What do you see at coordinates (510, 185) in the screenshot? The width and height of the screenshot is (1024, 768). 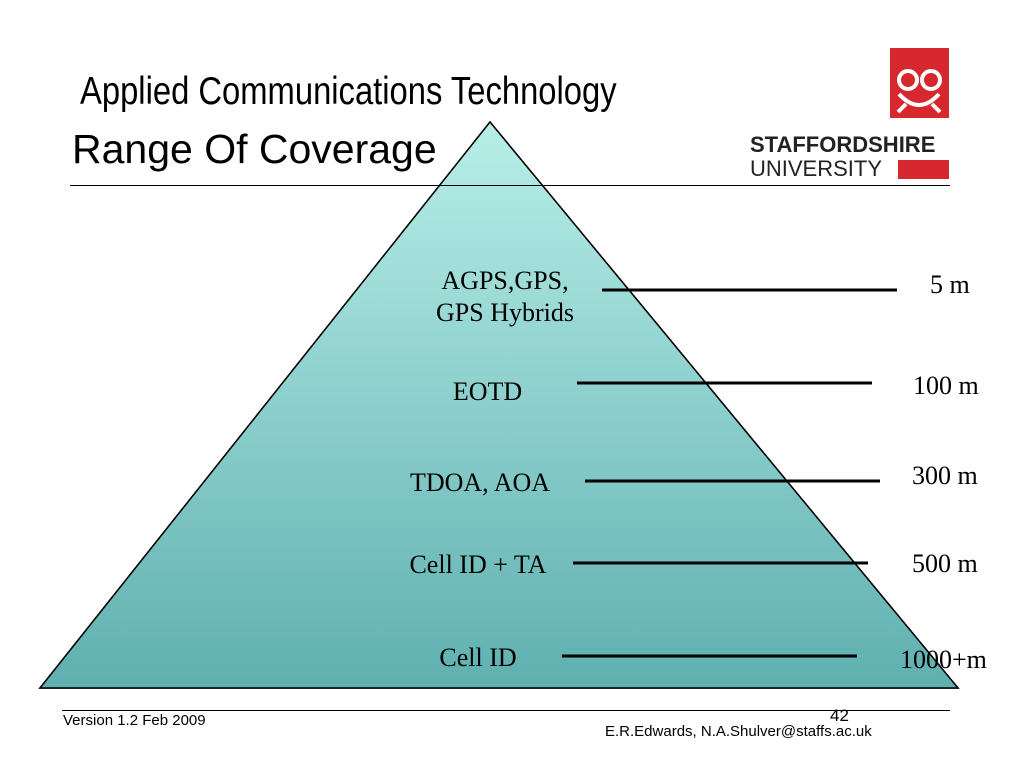 I see `title-divider` at bounding box center [510, 185].